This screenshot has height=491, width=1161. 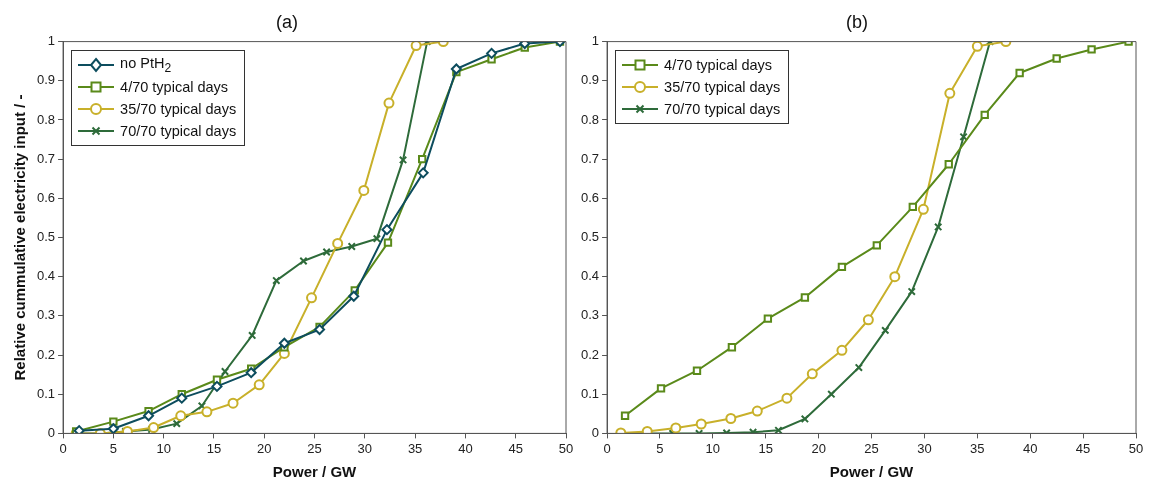 I want to click on chart-title: (a), so click(x=287, y=21).